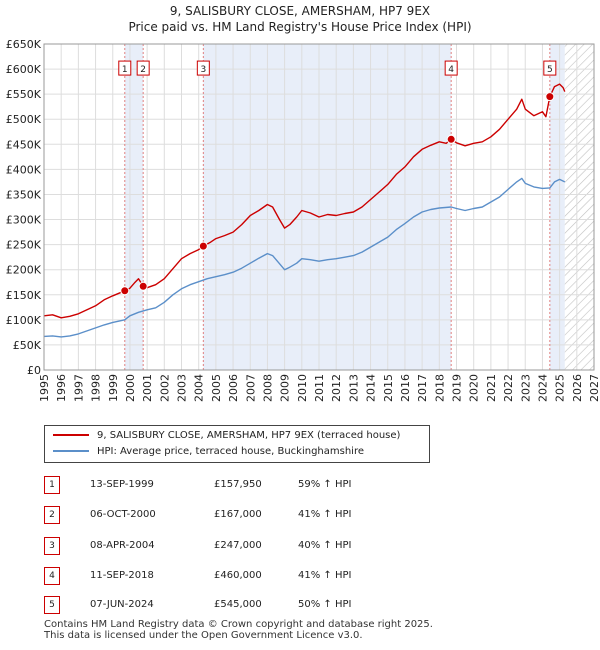 This screenshot has width=600, height=650. What do you see at coordinates (24, 169) in the screenshot?
I see `y-tick-label: £400K` at bounding box center [24, 169].